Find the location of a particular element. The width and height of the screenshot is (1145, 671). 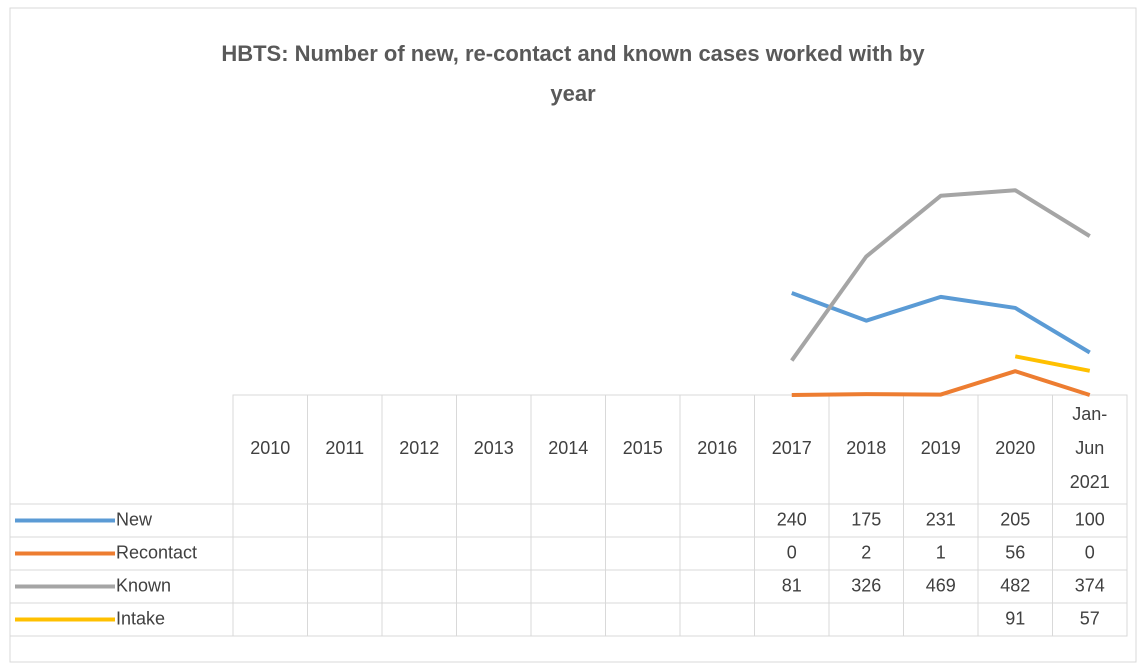

legend-label: Recontact is located at coordinates (156, 552).